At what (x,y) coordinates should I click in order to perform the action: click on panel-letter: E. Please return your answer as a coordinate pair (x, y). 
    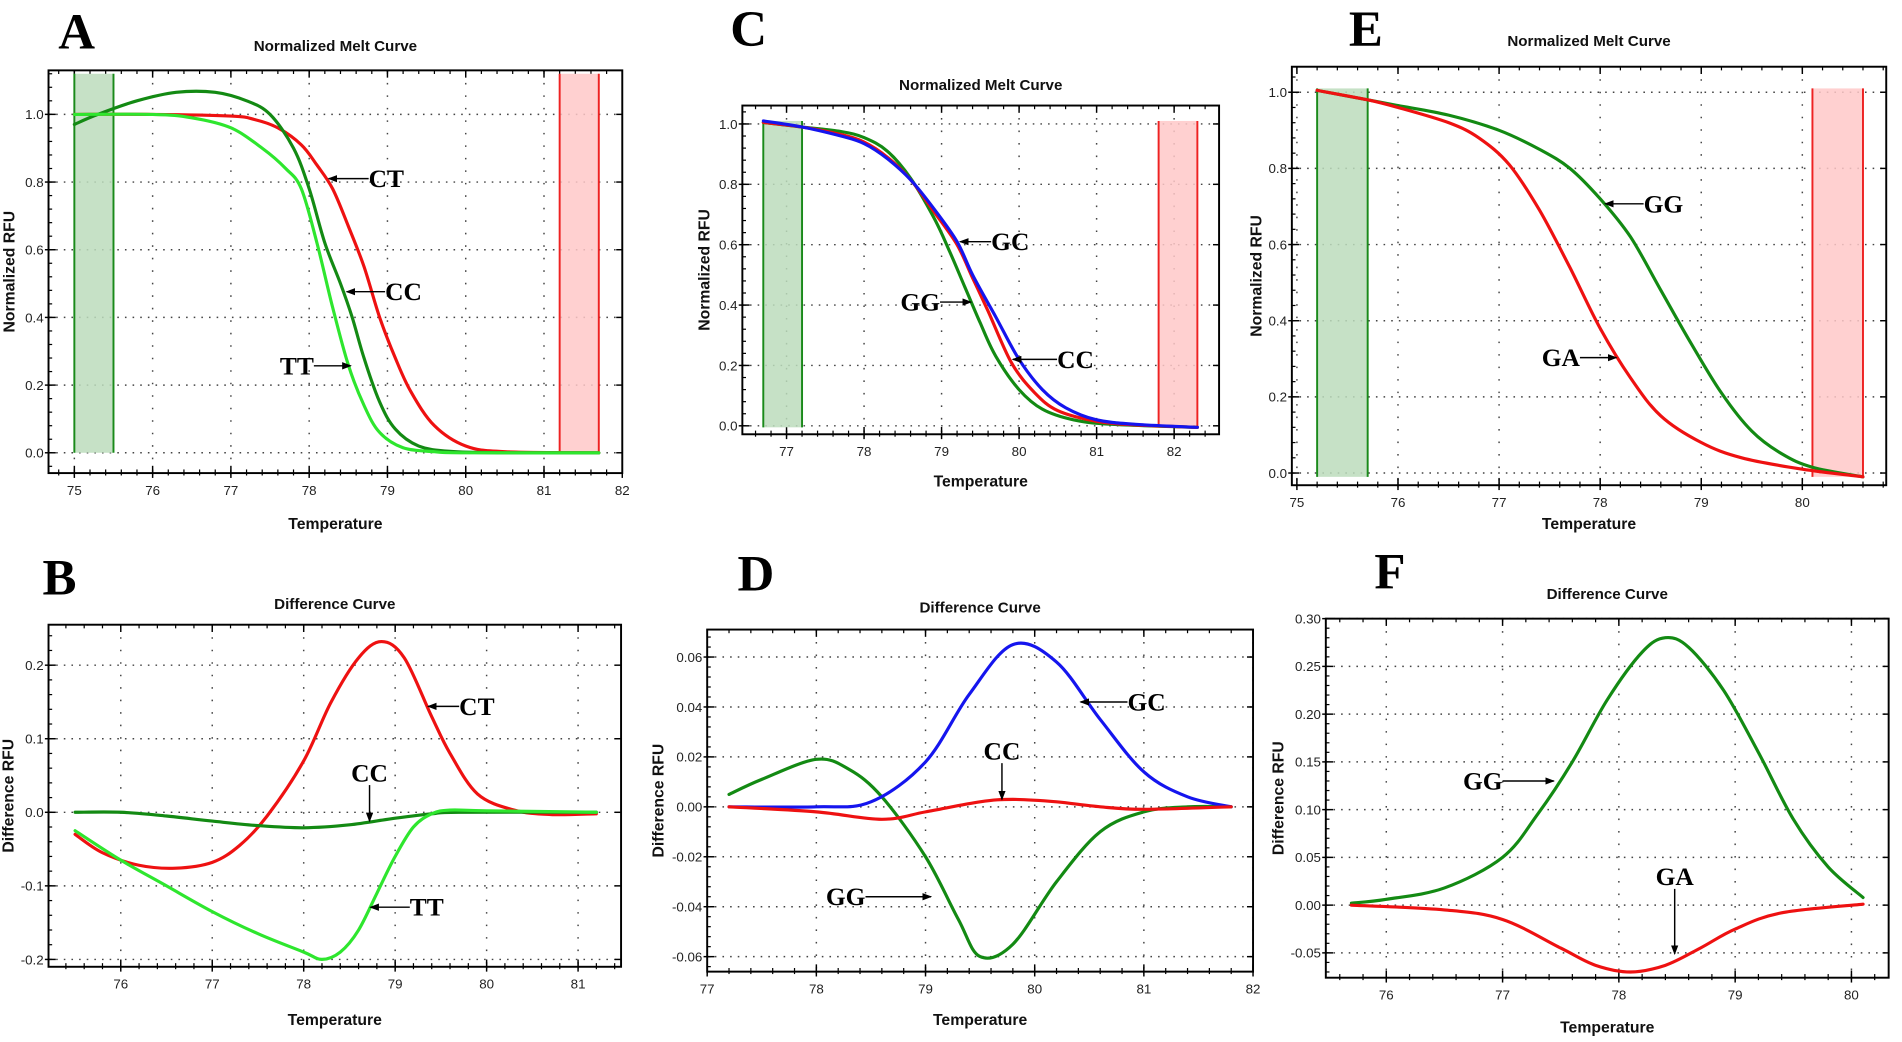
    Looking at the image, I should click on (1366, 30).